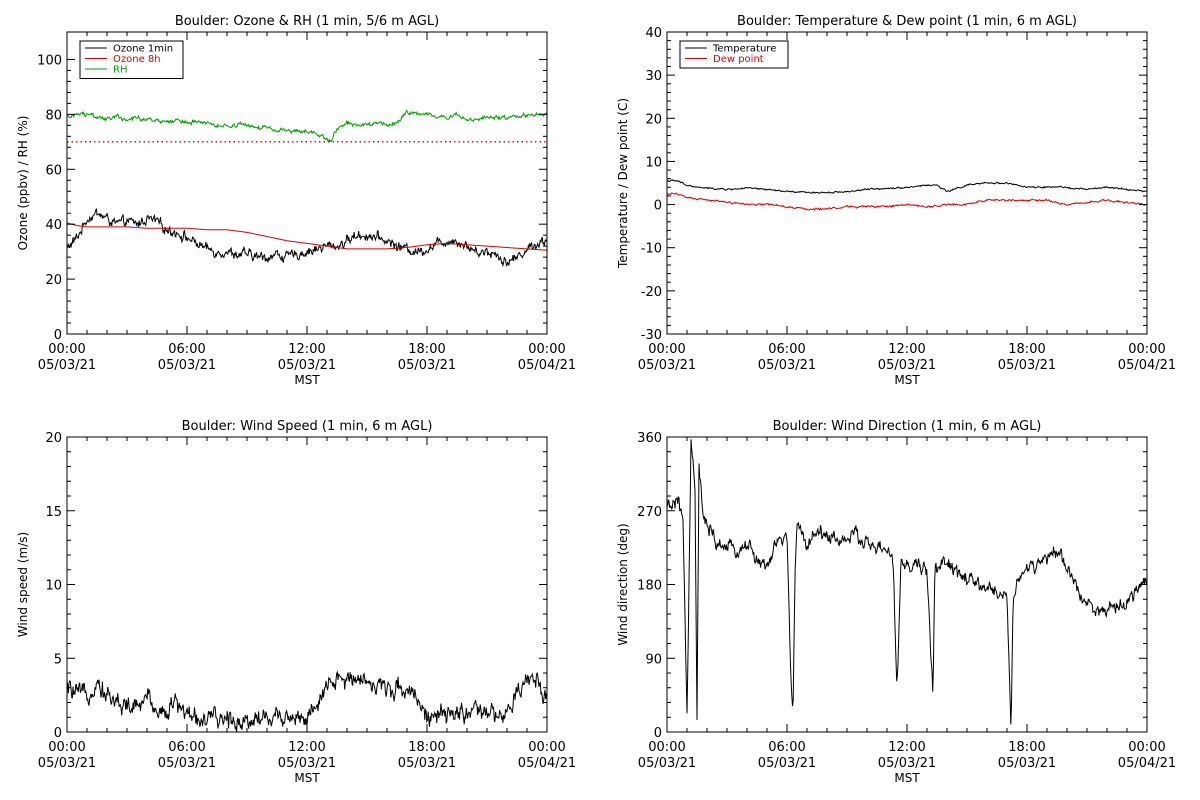  Describe the element at coordinates (744, 49) in the screenshot. I see `legend-label: Temperature` at that location.